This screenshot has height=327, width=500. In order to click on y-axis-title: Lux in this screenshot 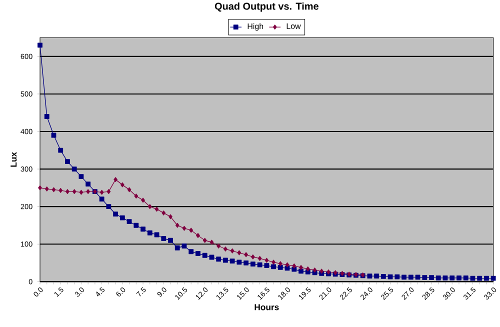, I will do `click(13, 159)`.